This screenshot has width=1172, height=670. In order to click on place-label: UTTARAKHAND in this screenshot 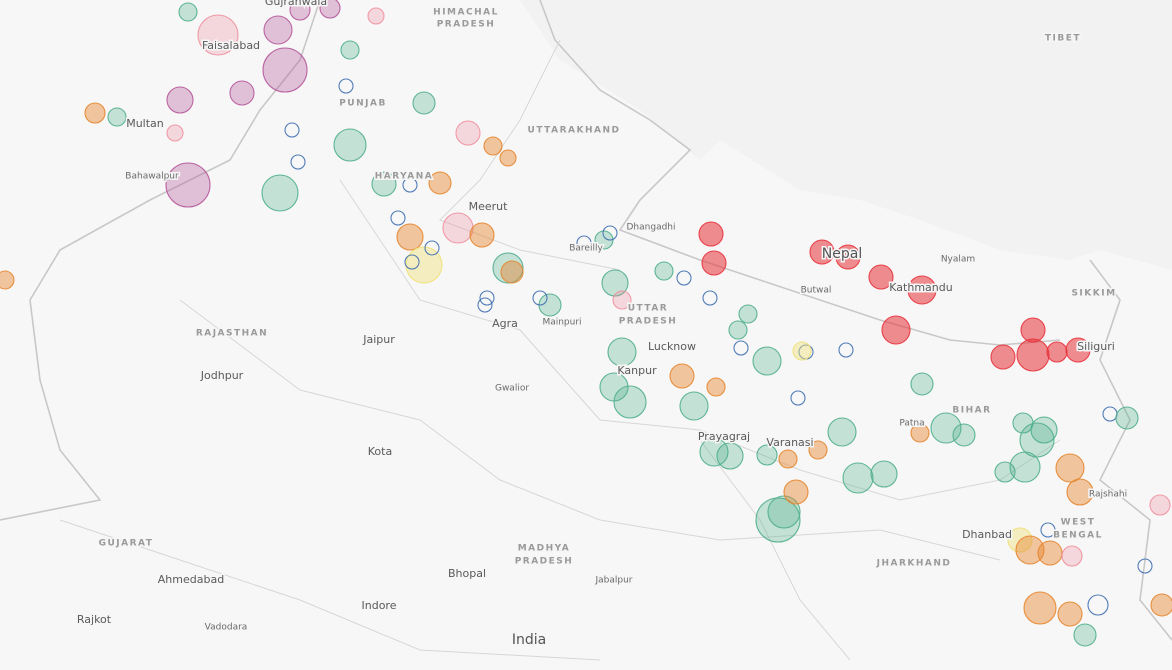, I will do `click(574, 131)`.